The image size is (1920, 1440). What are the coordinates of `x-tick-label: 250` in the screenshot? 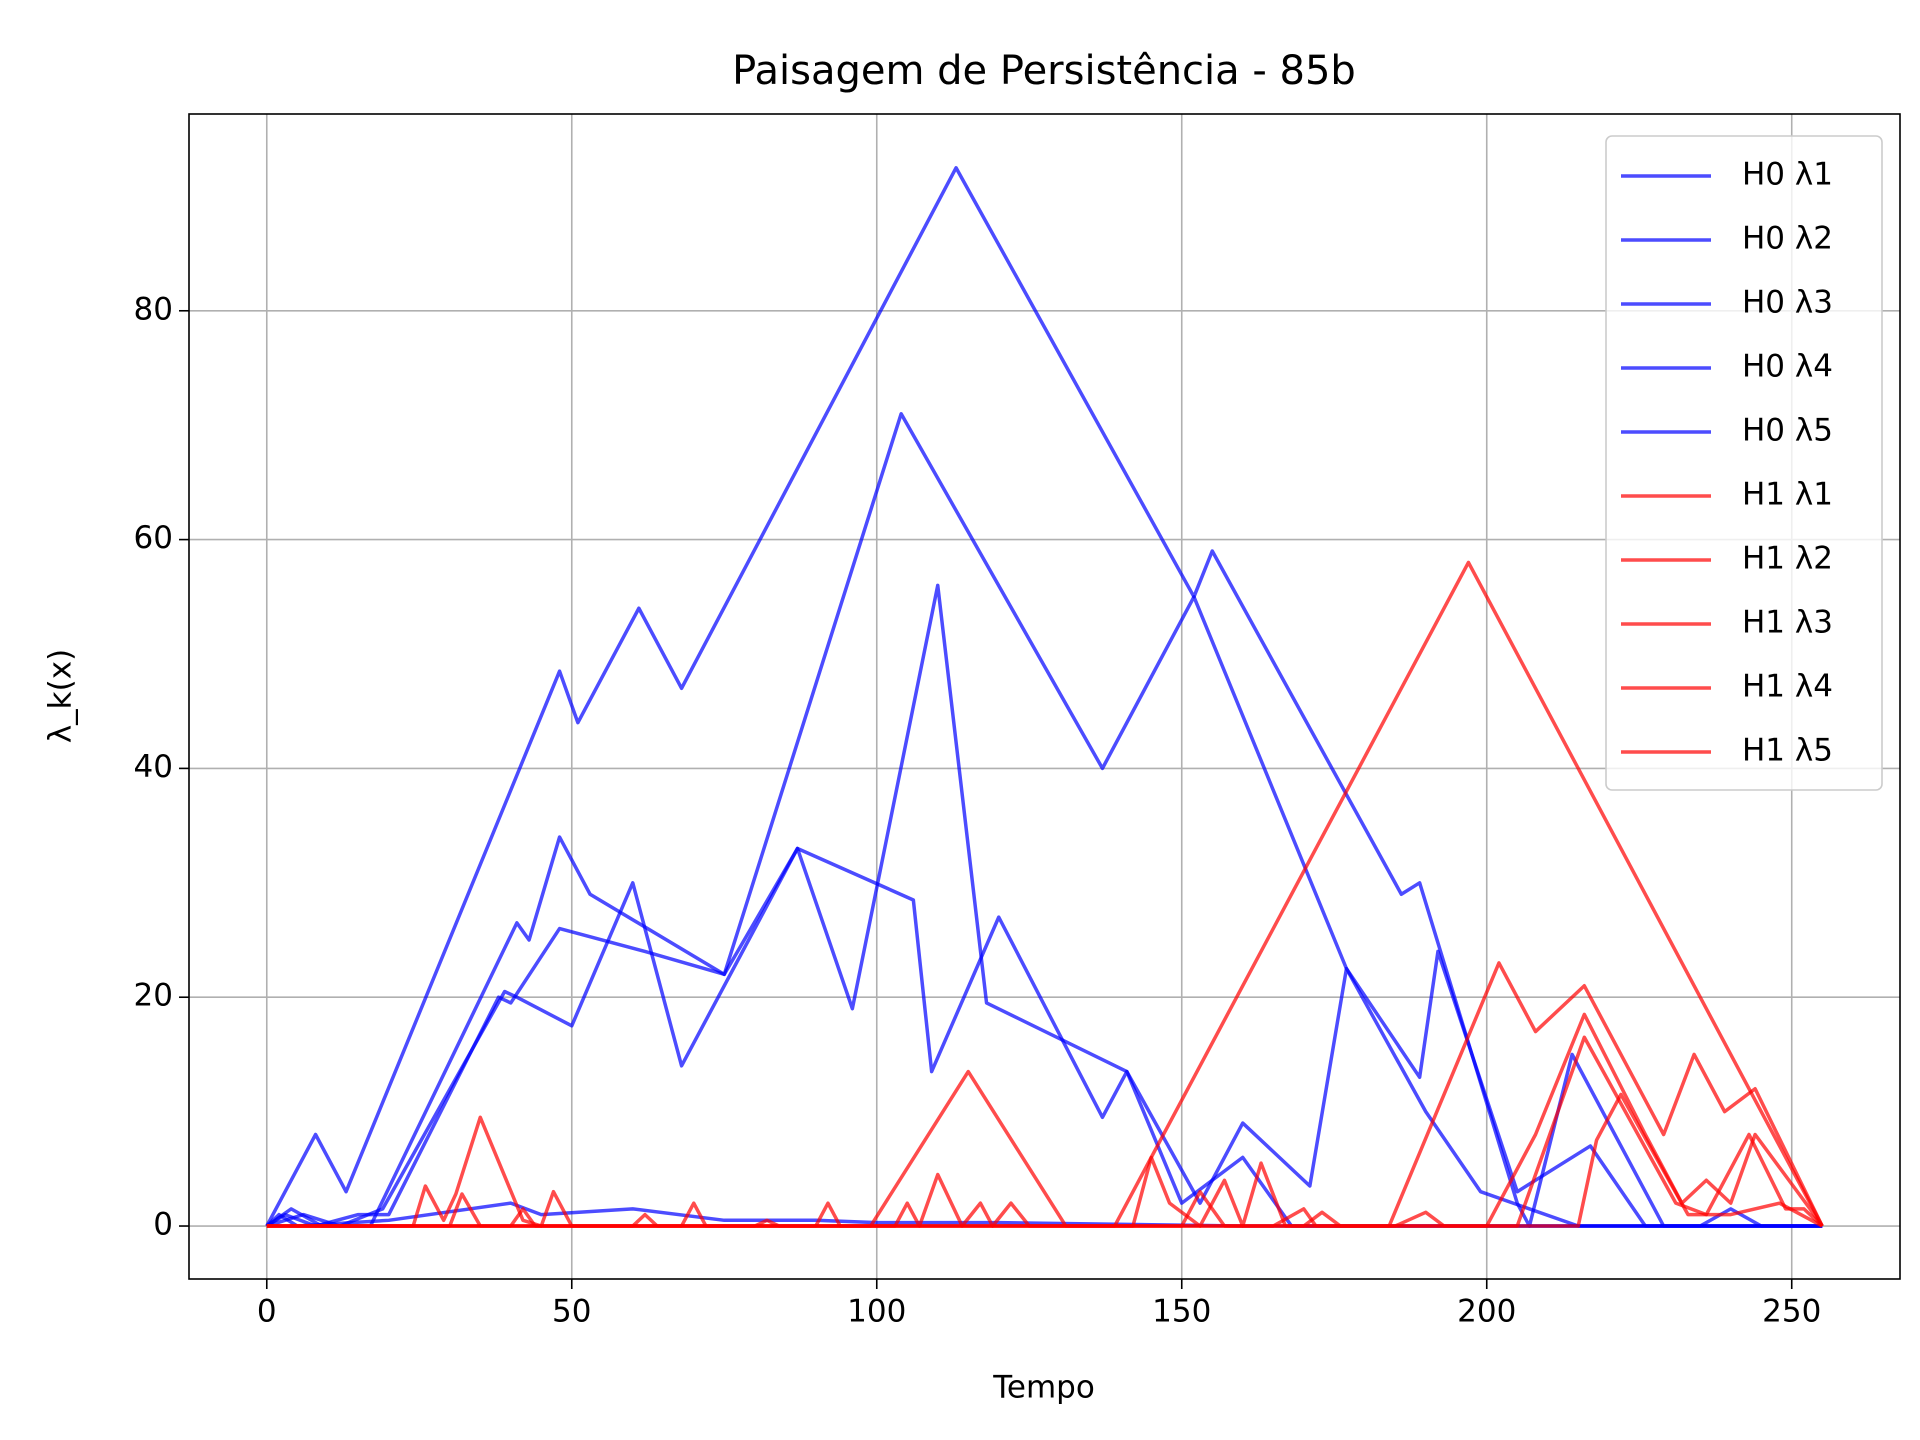 It's located at (1791, 1312).